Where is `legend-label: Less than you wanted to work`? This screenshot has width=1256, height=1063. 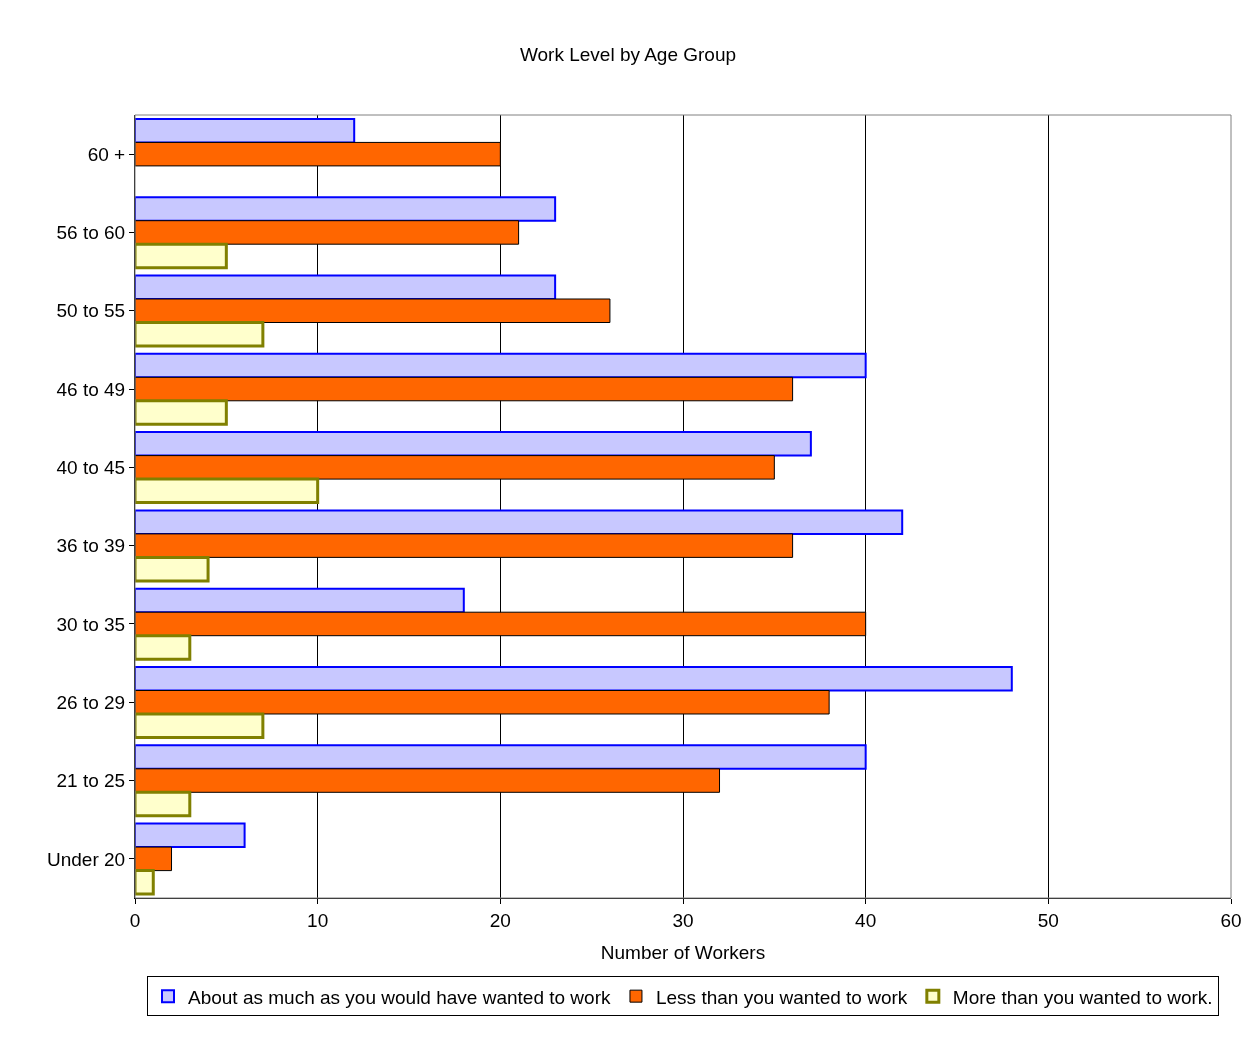 legend-label: Less than you wanted to work is located at coordinates (781, 997).